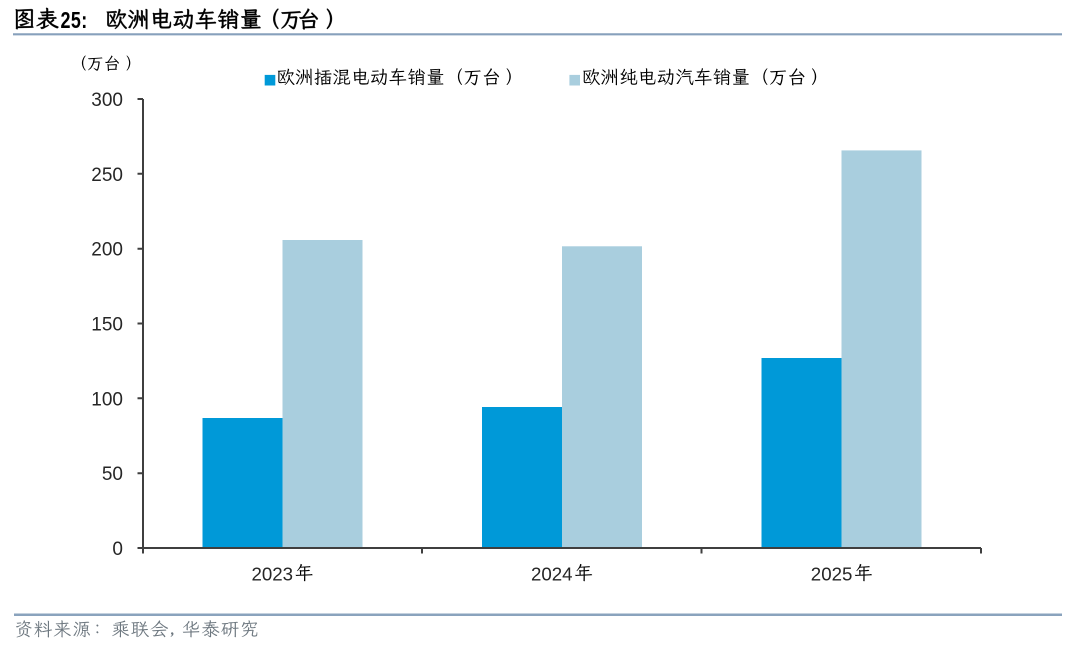 This screenshot has width=1080, height=647. I want to click on svg-text: 150, so click(107, 325).